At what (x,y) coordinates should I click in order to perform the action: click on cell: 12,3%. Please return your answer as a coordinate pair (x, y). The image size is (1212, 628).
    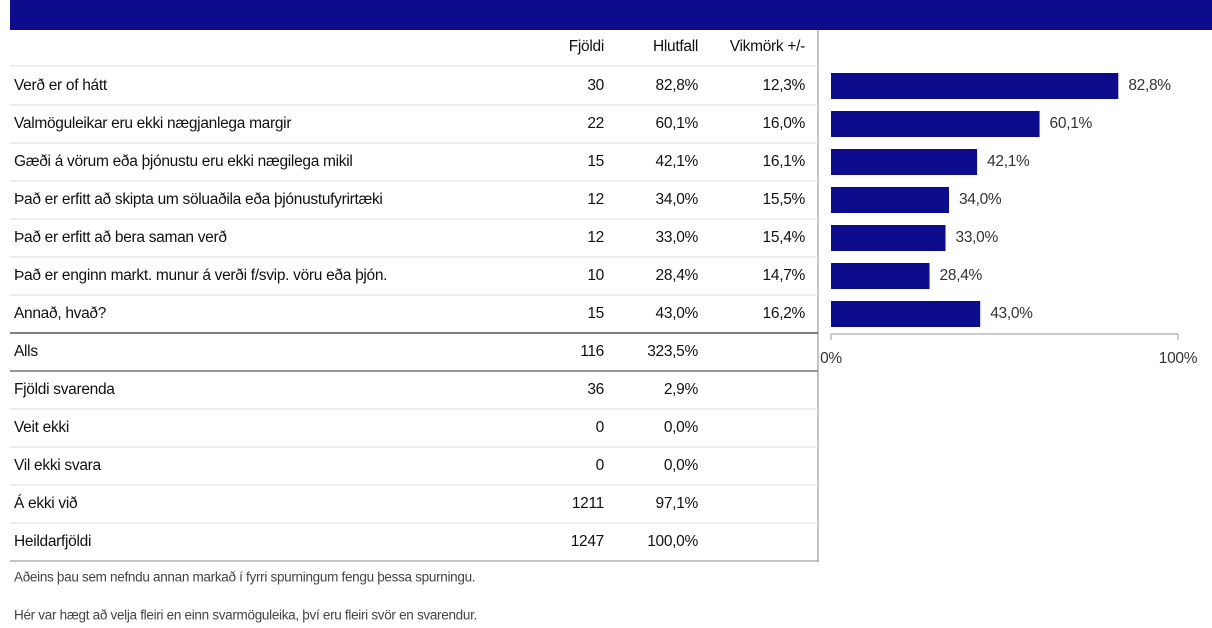
    Looking at the image, I should click on (784, 85).